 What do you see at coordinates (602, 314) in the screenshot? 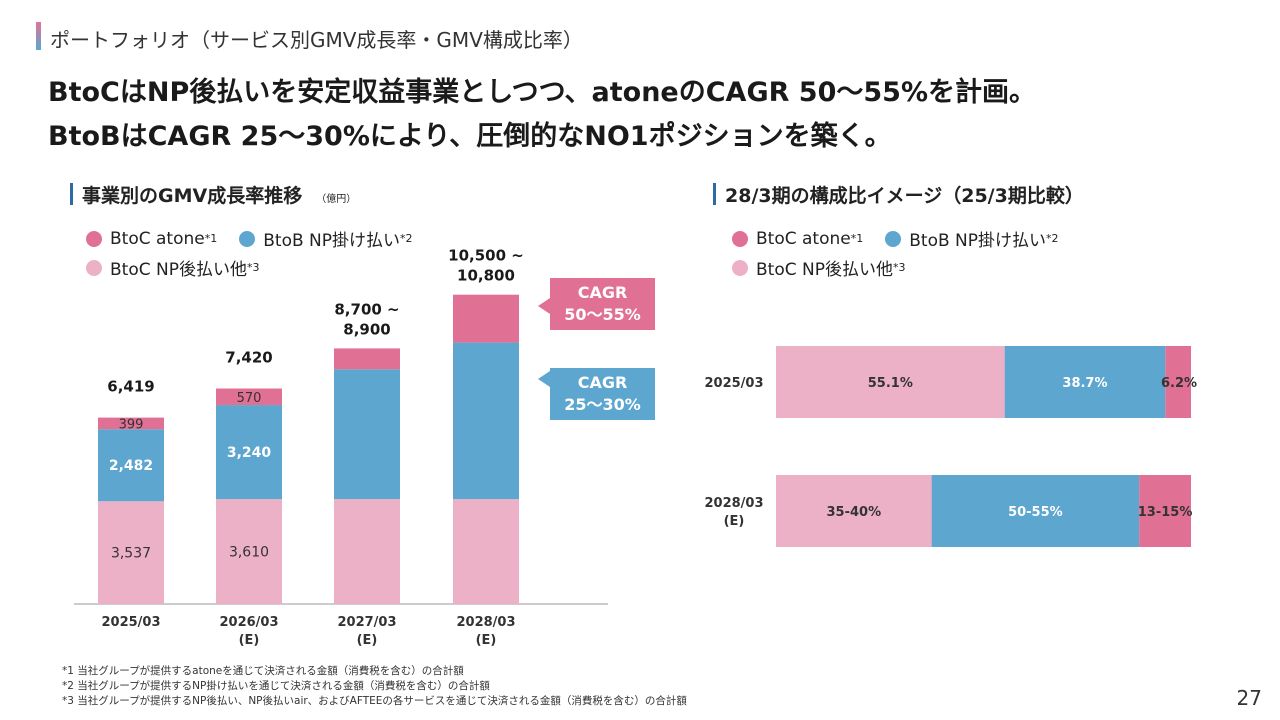
I see `cagr-atone-value: 50〜55%` at bounding box center [602, 314].